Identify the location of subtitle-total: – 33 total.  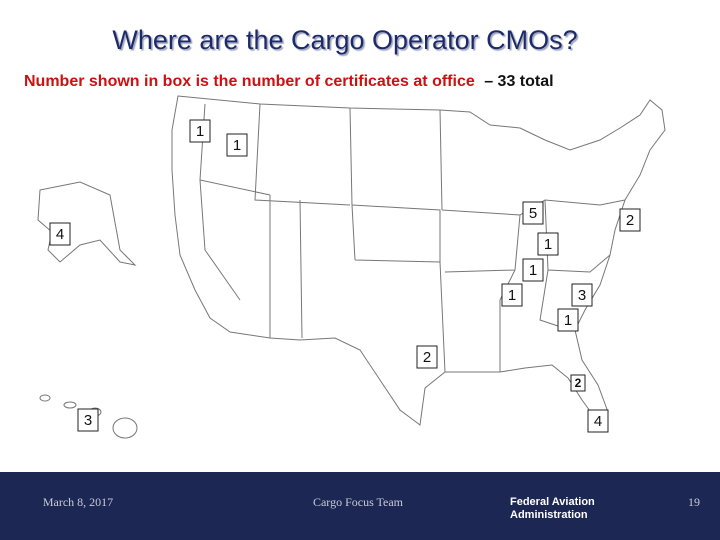
(518, 81).